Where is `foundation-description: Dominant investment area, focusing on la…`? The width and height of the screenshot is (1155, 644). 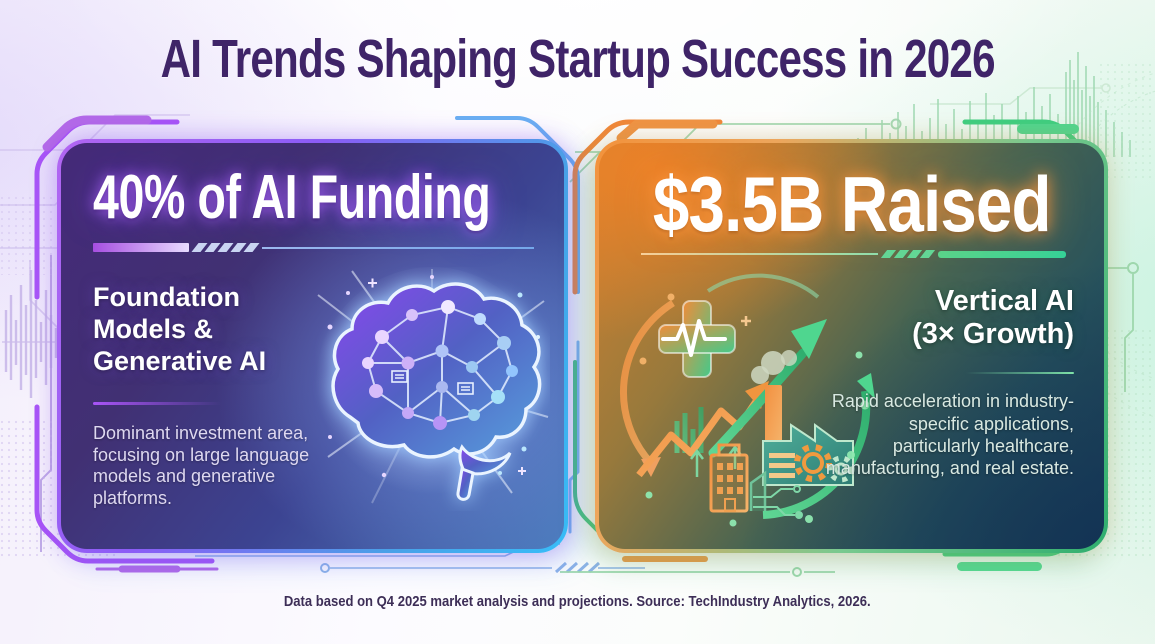
foundation-description: Dominant investment area, focusing on la… is located at coordinates (201, 465).